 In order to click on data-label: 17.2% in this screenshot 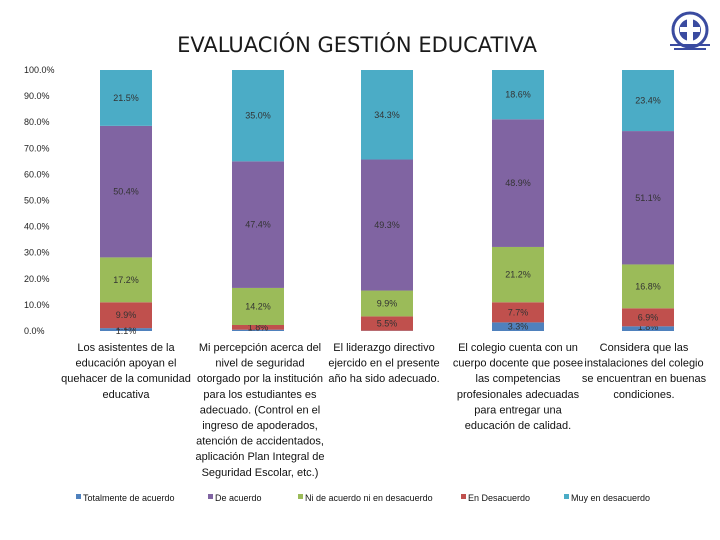, I will do `click(126, 280)`.